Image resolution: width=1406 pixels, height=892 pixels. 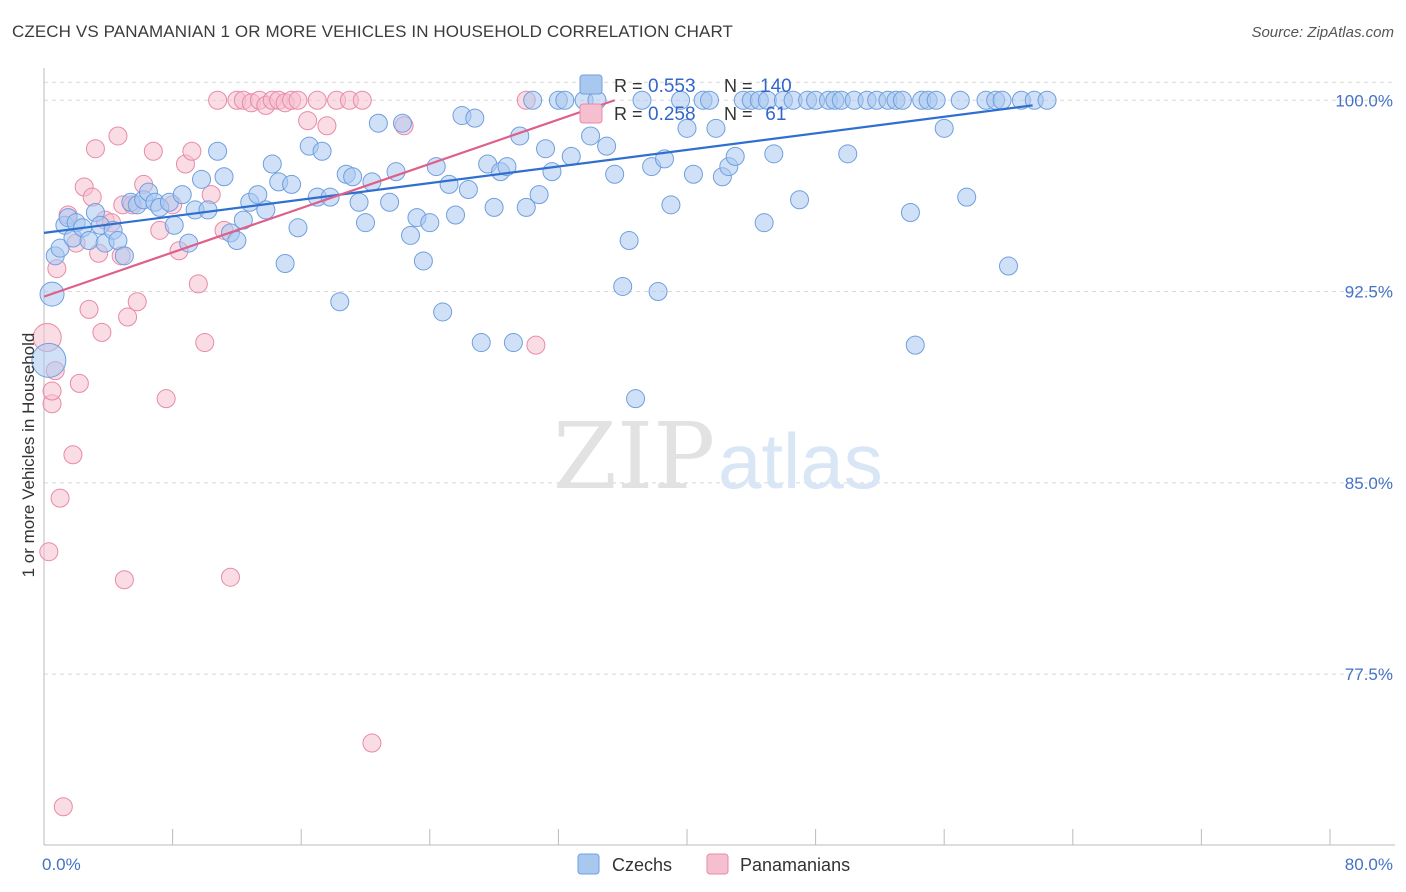 I want to click on series-legend-swatch-czechs, so click(x=588, y=864).